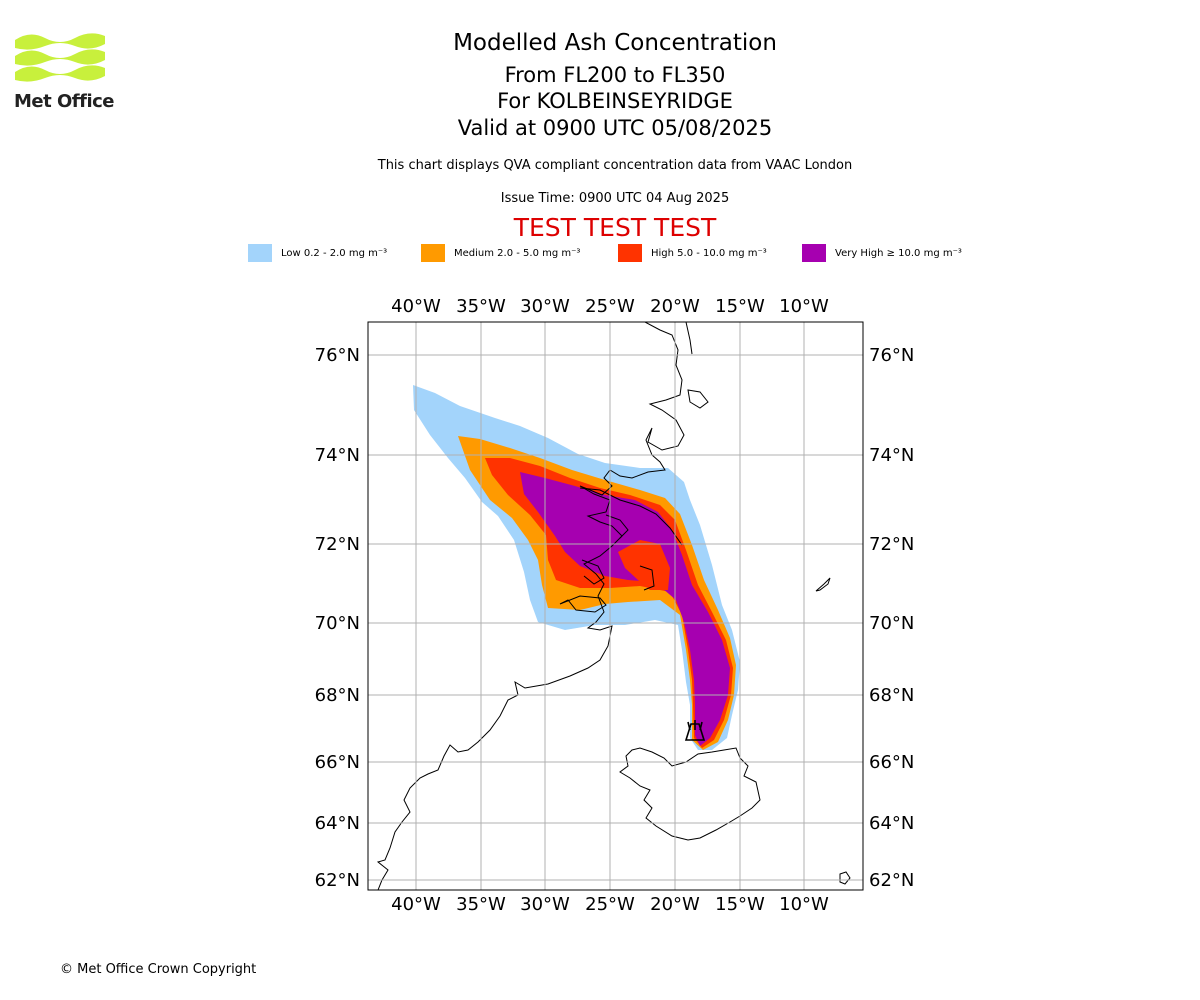  What do you see at coordinates (334, 253) in the screenshot?
I see `legend-label-low: Low 0.2 - 2.0 mg m⁻³` at bounding box center [334, 253].